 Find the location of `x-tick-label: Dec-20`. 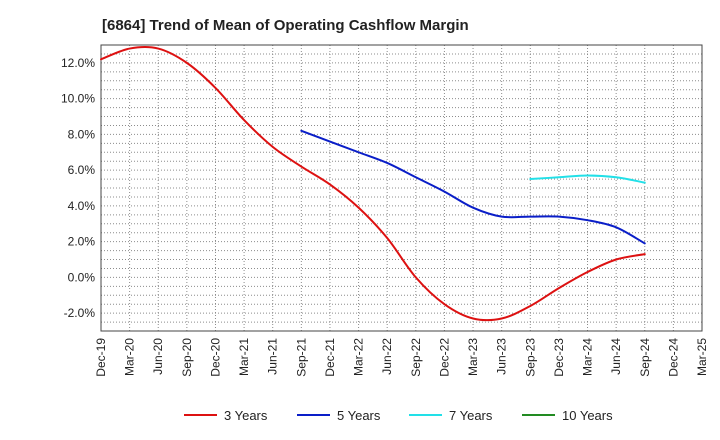

x-tick-label: Dec-20 is located at coordinates (215, 357).